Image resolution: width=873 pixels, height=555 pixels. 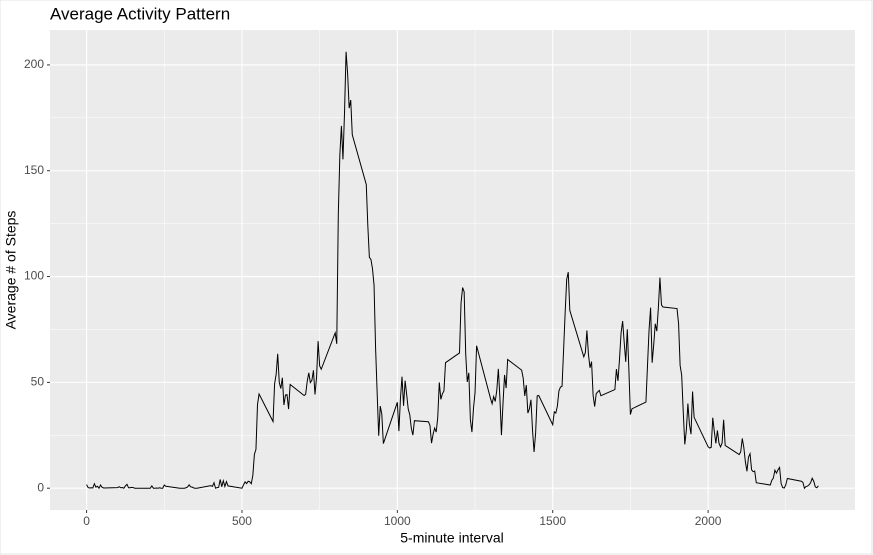 I want to click on y-tick-label: 150, so click(x=34, y=170).